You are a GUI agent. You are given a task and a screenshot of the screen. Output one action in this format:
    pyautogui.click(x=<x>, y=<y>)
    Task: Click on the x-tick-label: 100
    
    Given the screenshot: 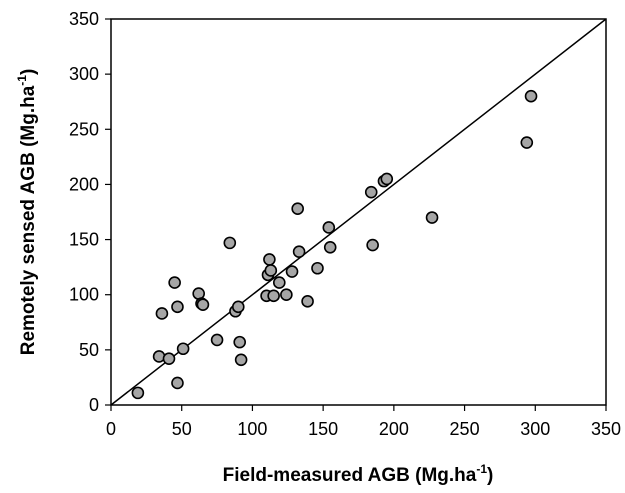 What is the action you would take?
    pyautogui.click(x=252, y=429)
    